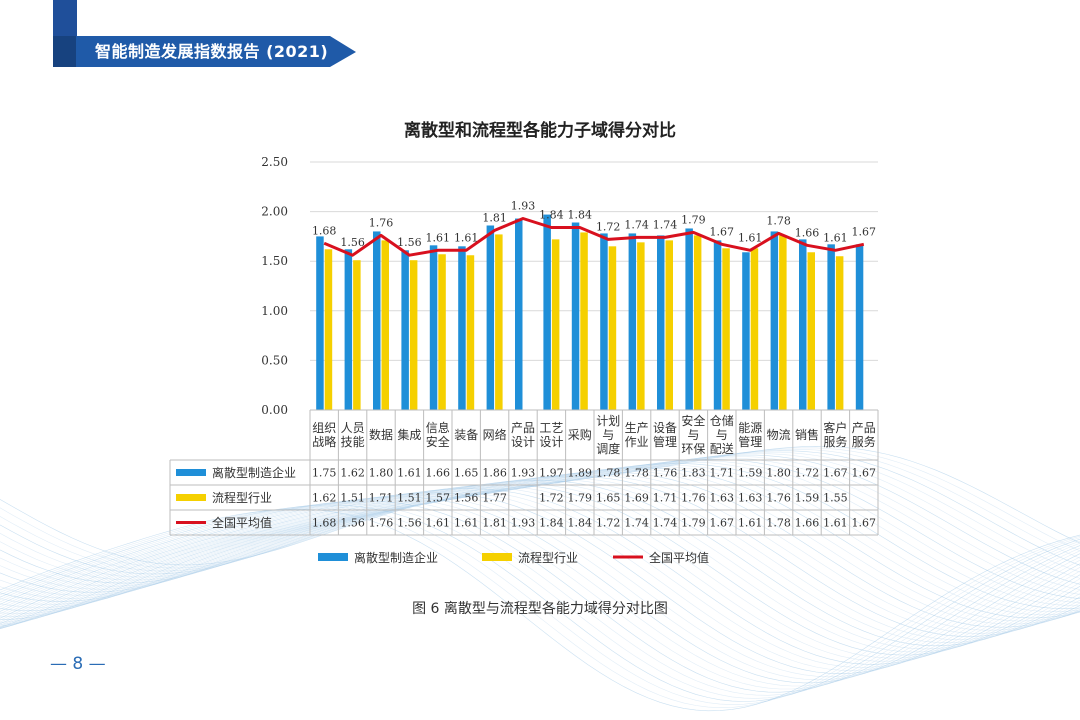  What do you see at coordinates (274, 261) in the screenshot?
I see `y-tick-label: 1.50` at bounding box center [274, 261].